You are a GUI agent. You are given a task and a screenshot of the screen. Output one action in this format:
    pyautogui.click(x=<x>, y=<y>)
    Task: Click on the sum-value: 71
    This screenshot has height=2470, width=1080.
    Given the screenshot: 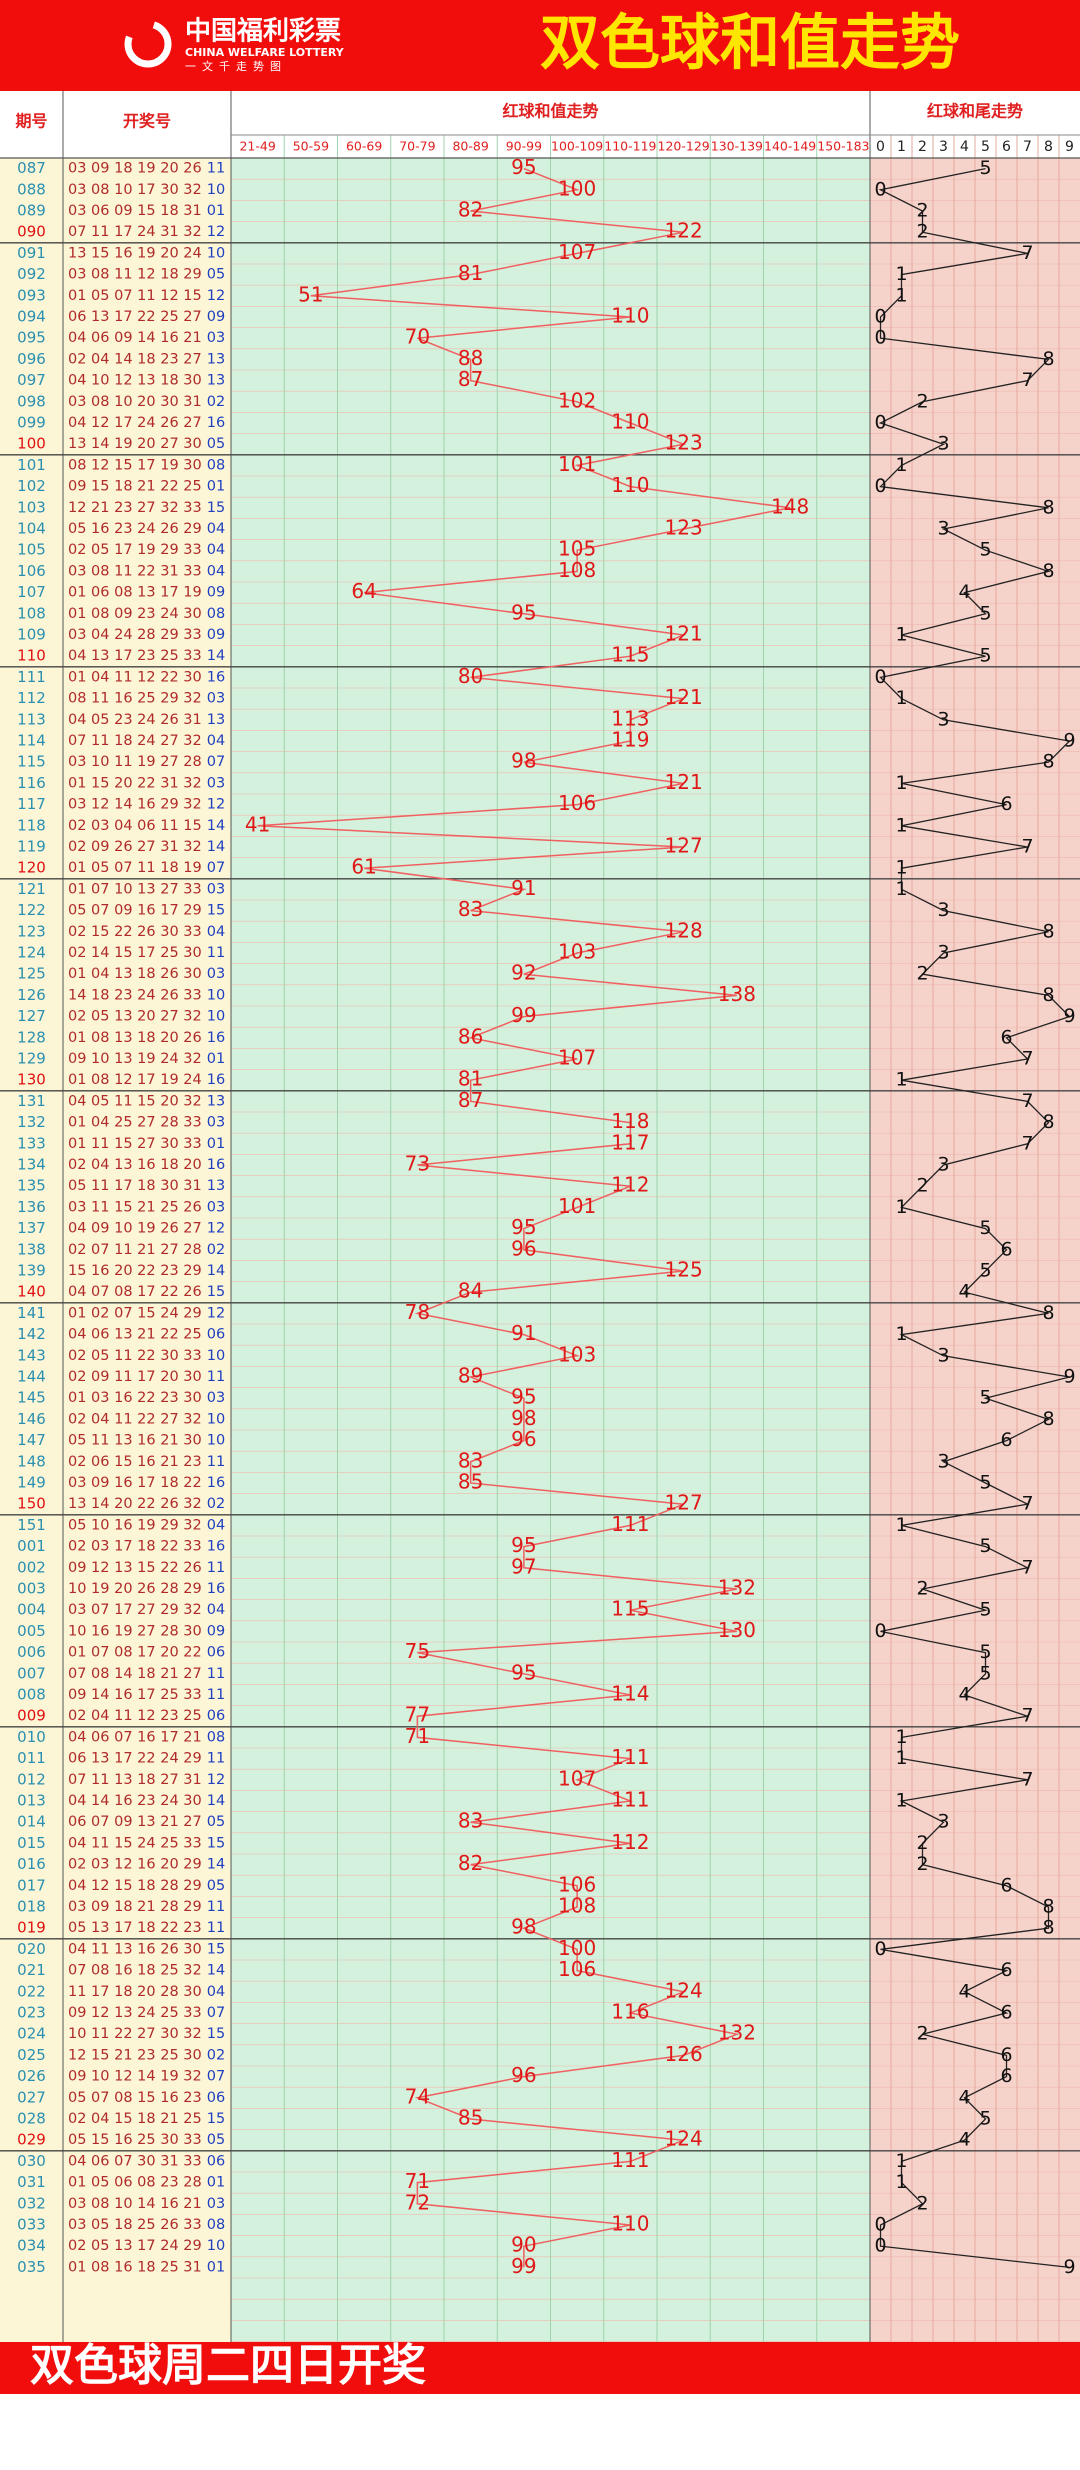 What is the action you would take?
    pyautogui.click(x=417, y=2181)
    